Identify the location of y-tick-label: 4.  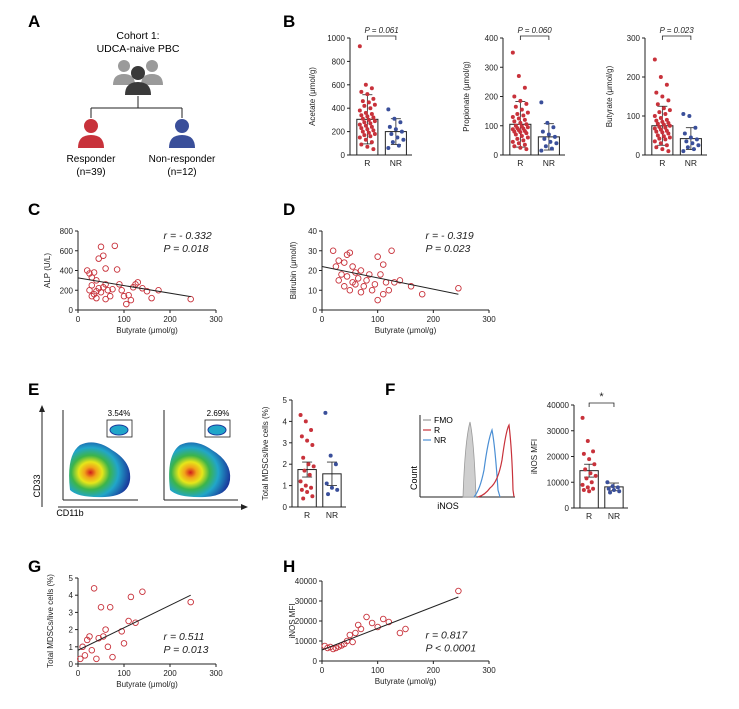
(285, 421).